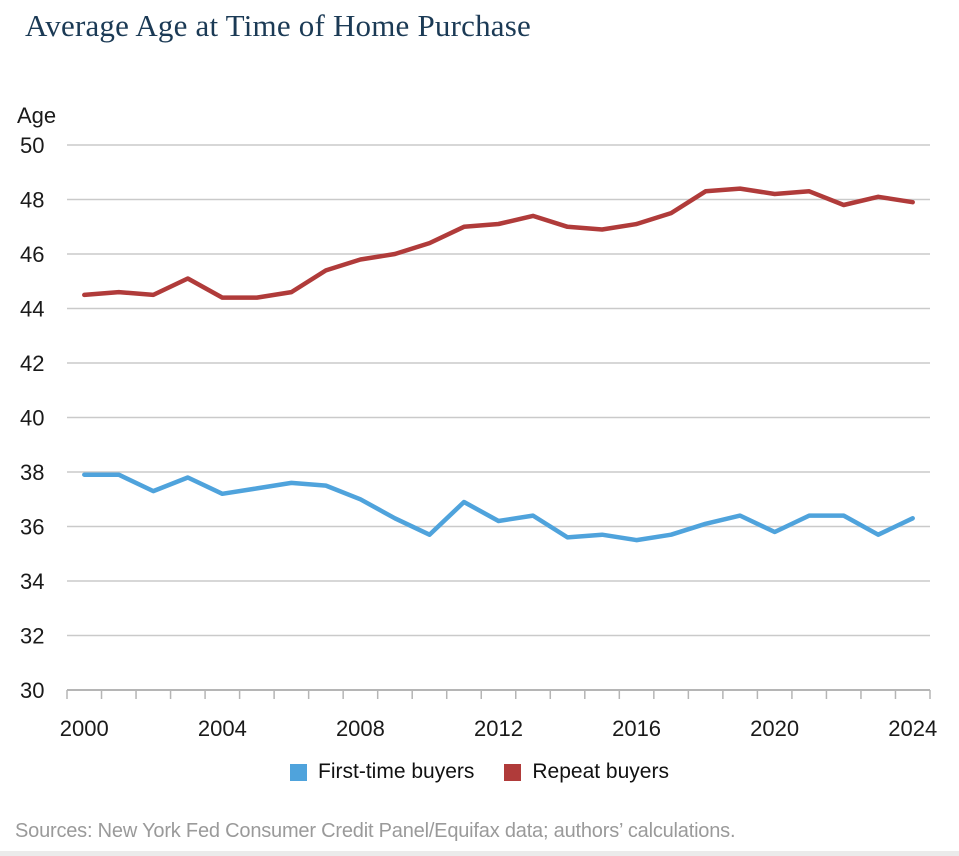  I want to click on legend-item-repeat-buyers: Repeat buyers, so click(586, 772).